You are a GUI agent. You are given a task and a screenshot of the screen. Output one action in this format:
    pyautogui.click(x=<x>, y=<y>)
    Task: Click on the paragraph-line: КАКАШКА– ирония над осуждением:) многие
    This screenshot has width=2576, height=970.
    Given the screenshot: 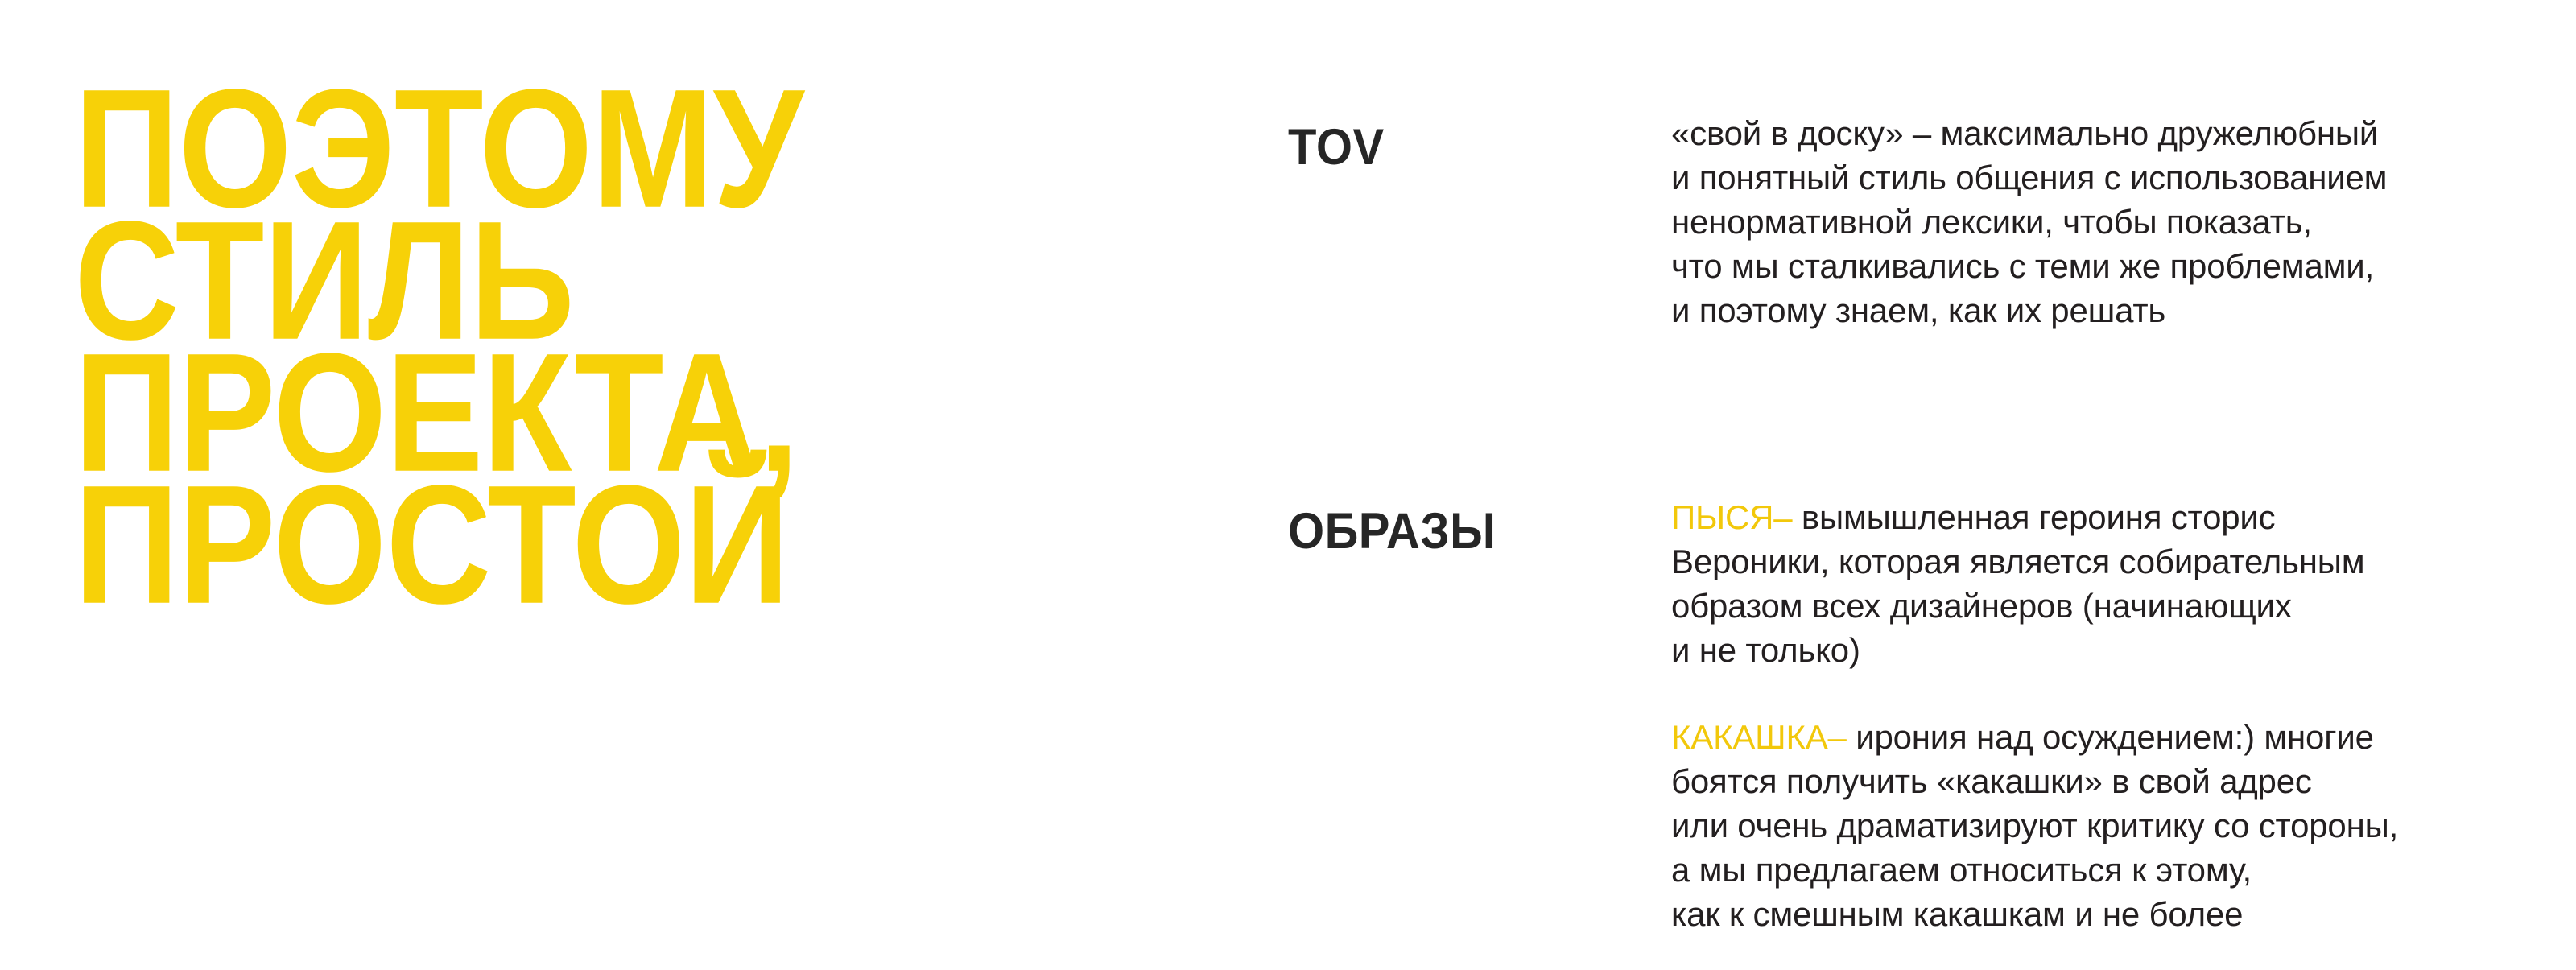 What is the action you would take?
    pyautogui.click(x=2077, y=737)
    